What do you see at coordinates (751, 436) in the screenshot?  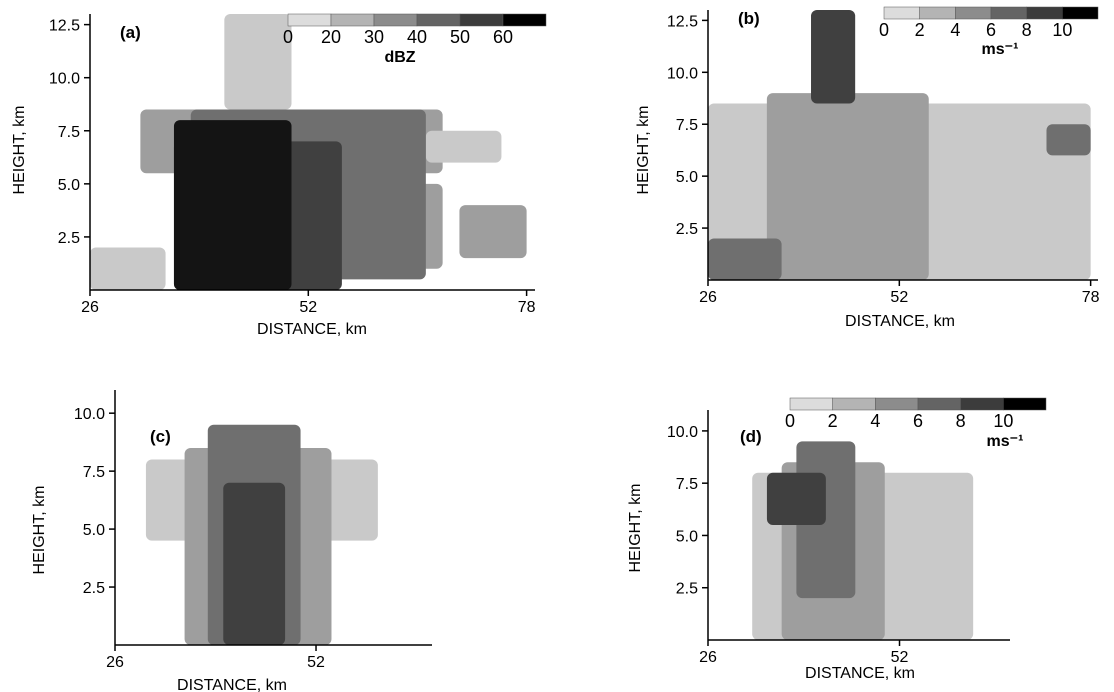 I see `panel-label: (d)` at bounding box center [751, 436].